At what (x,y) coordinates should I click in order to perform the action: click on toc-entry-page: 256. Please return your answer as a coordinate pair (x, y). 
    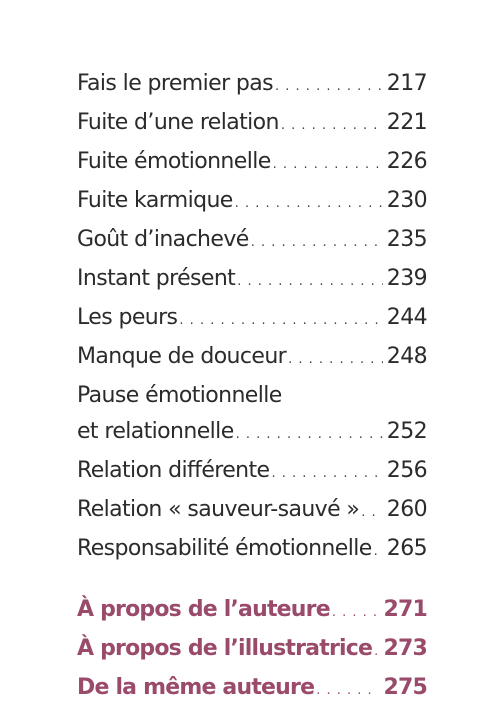
    Looking at the image, I should click on (407, 470).